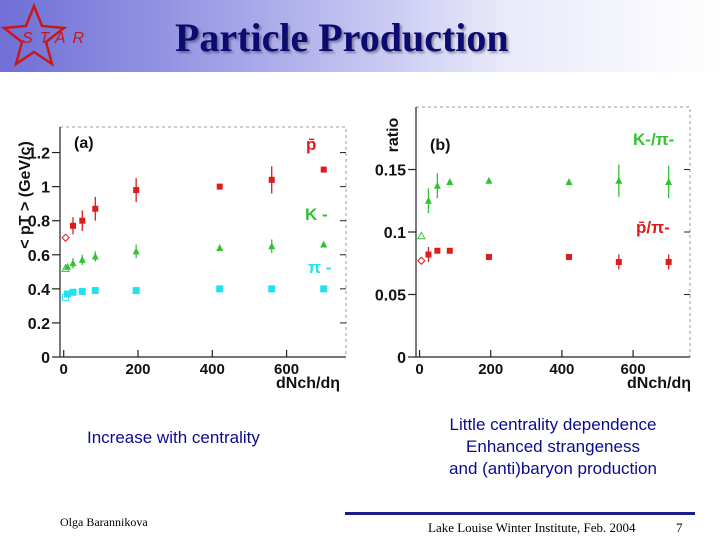 The image size is (720, 540). I want to click on title-bar, so click(360, 36).